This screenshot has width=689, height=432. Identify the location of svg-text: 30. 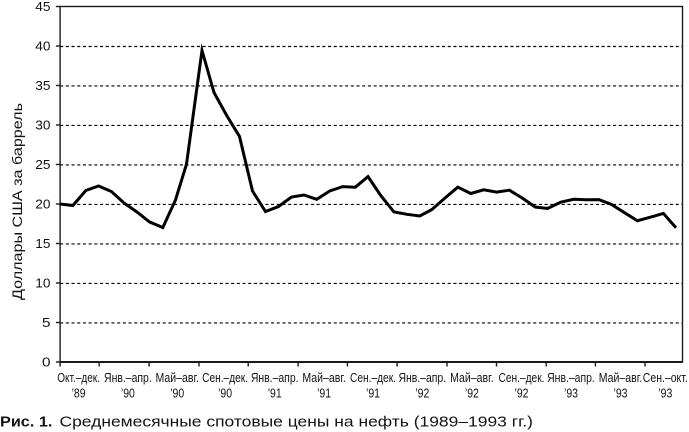
(42, 125).